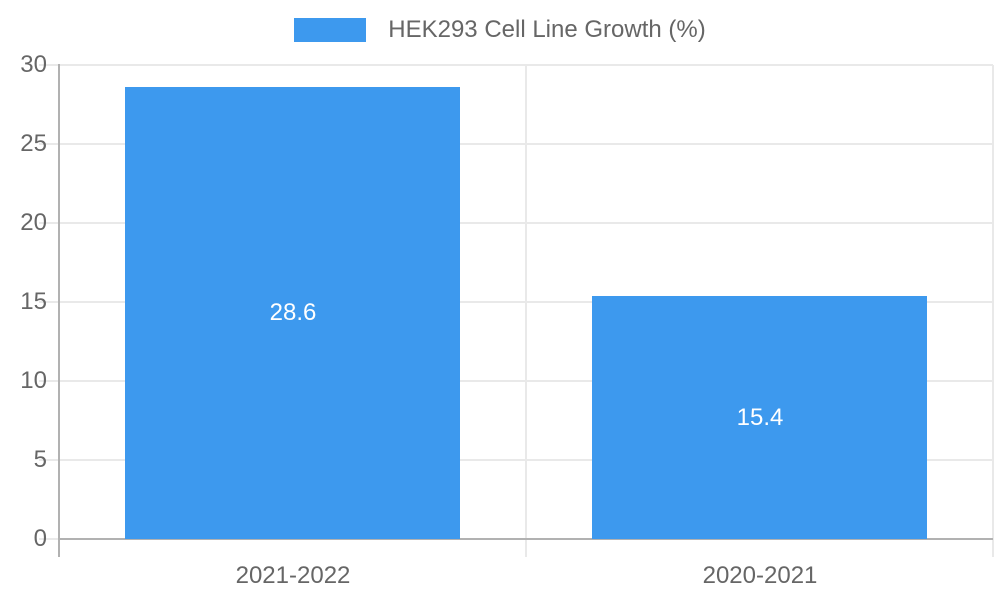 Image resolution: width=1000 pixels, height=600 pixels. Describe the element at coordinates (547, 29) in the screenshot. I see `legend-label: HEK293 Cell Line Growth (%)` at that location.